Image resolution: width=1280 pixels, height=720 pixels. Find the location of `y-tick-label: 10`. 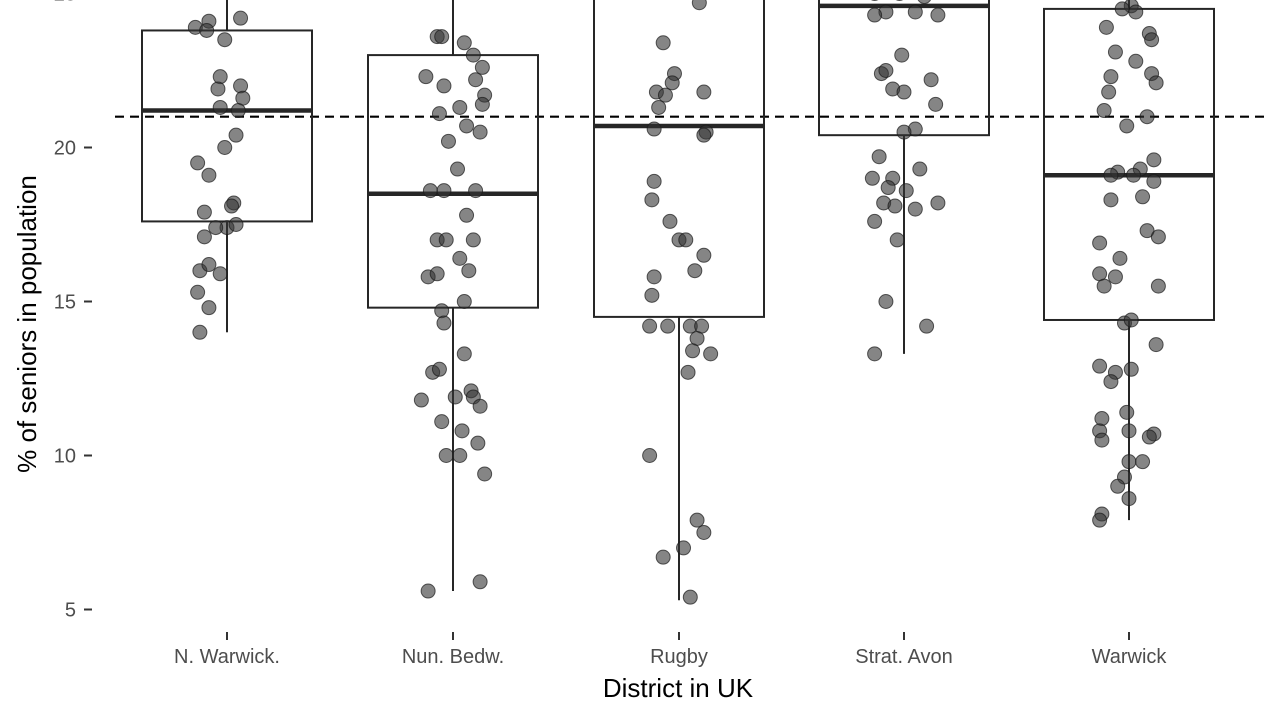

y-tick-label: 10 is located at coordinates (65, 457).